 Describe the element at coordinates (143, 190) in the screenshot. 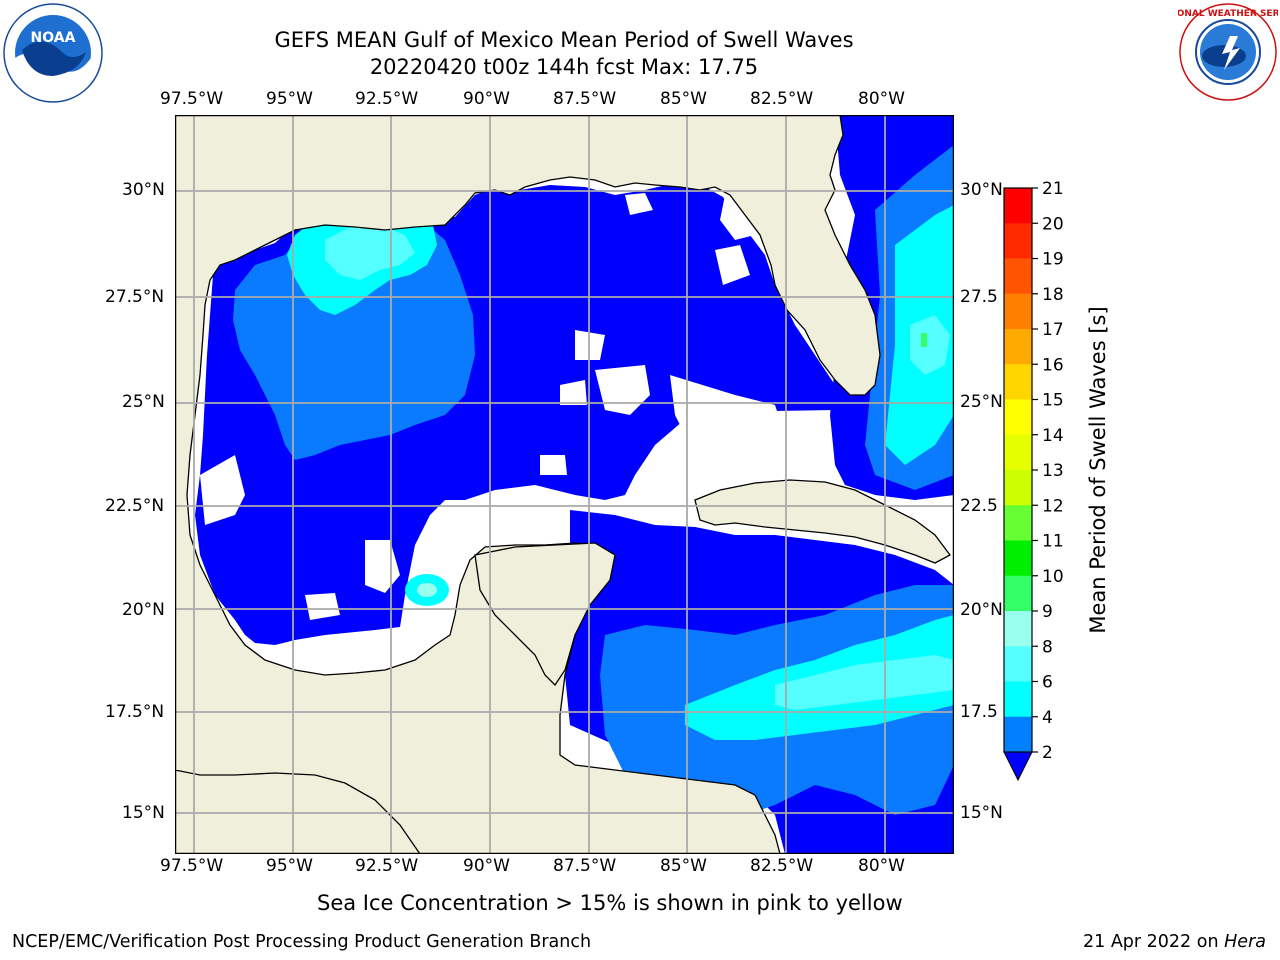

I see `lat-tick-left: 30°N` at that location.